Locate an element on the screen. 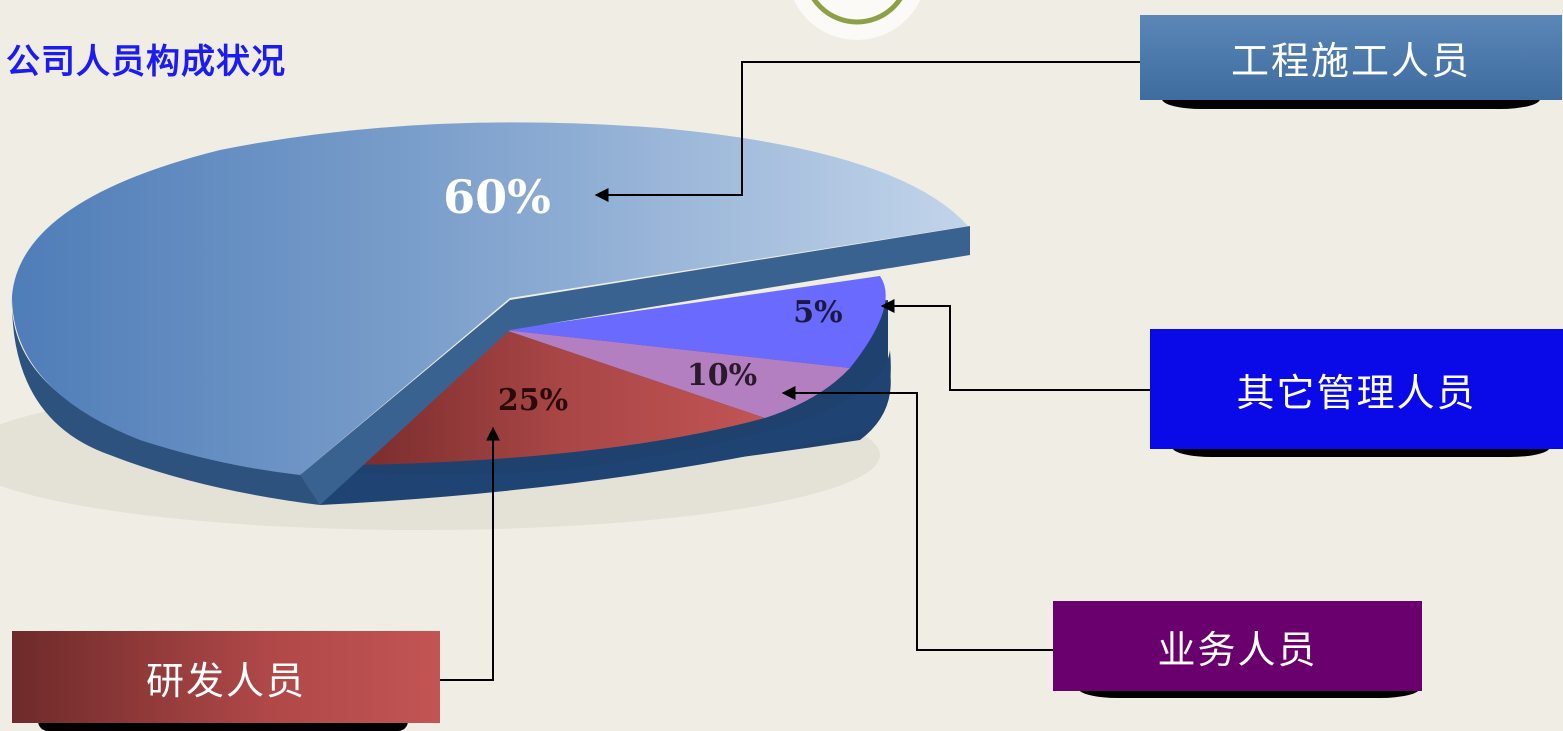 The height and width of the screenshot is (731, 1563). pie-base is located at coordinates (605, 427).